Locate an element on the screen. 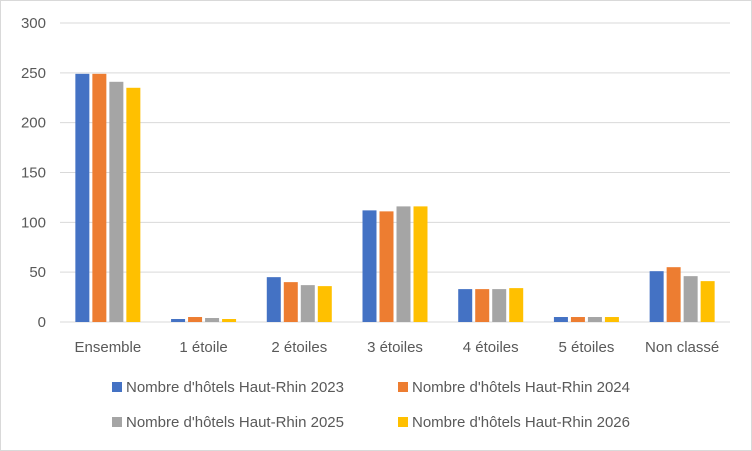  y-tick-label: 150 is located at coordinates (33, 173).